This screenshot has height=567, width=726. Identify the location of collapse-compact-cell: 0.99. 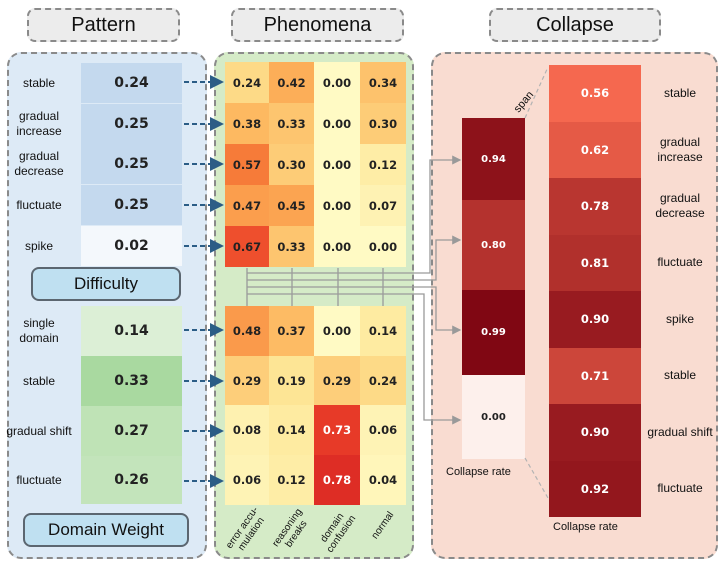
(493, 332).